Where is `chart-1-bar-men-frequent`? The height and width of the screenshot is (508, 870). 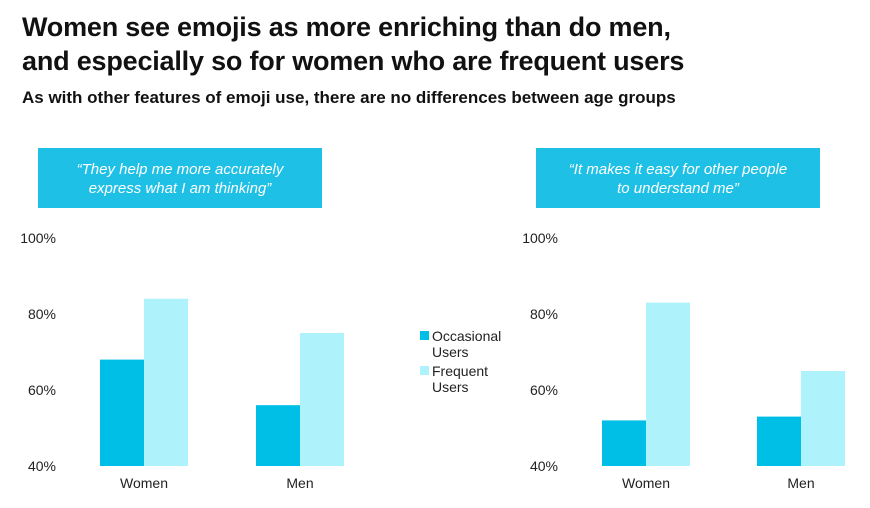 chart-1-bar-men-frequent is located at coordinates (322, 399).